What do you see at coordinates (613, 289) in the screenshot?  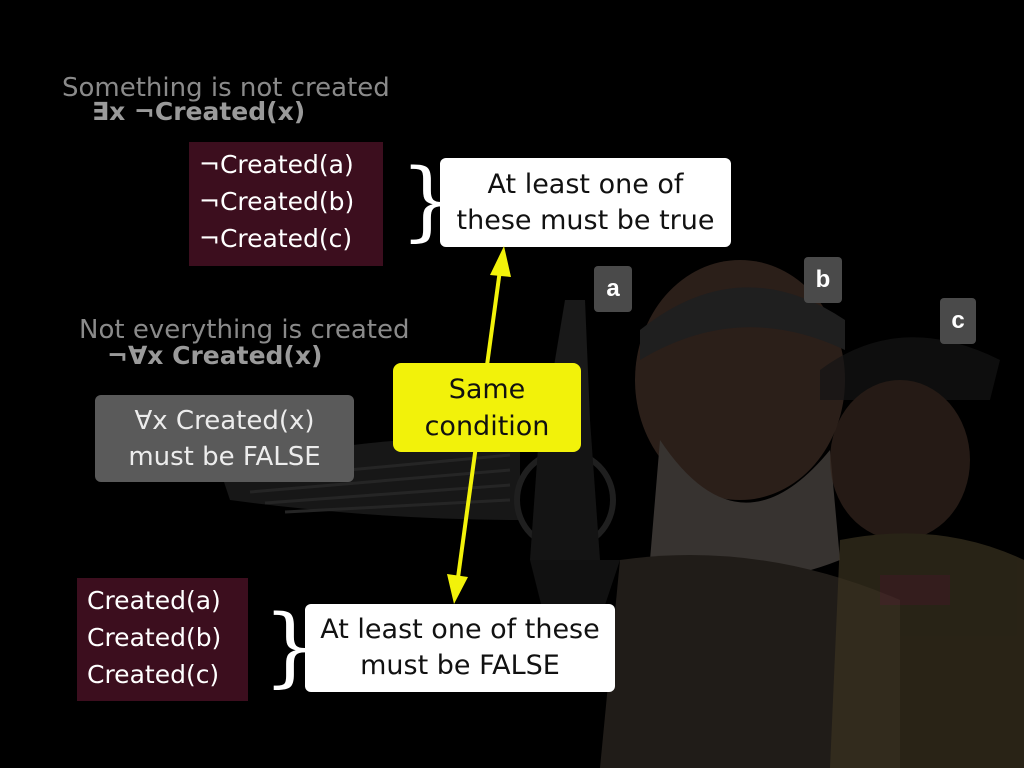 I see `label-a: a` at bounding box center [613, 289].